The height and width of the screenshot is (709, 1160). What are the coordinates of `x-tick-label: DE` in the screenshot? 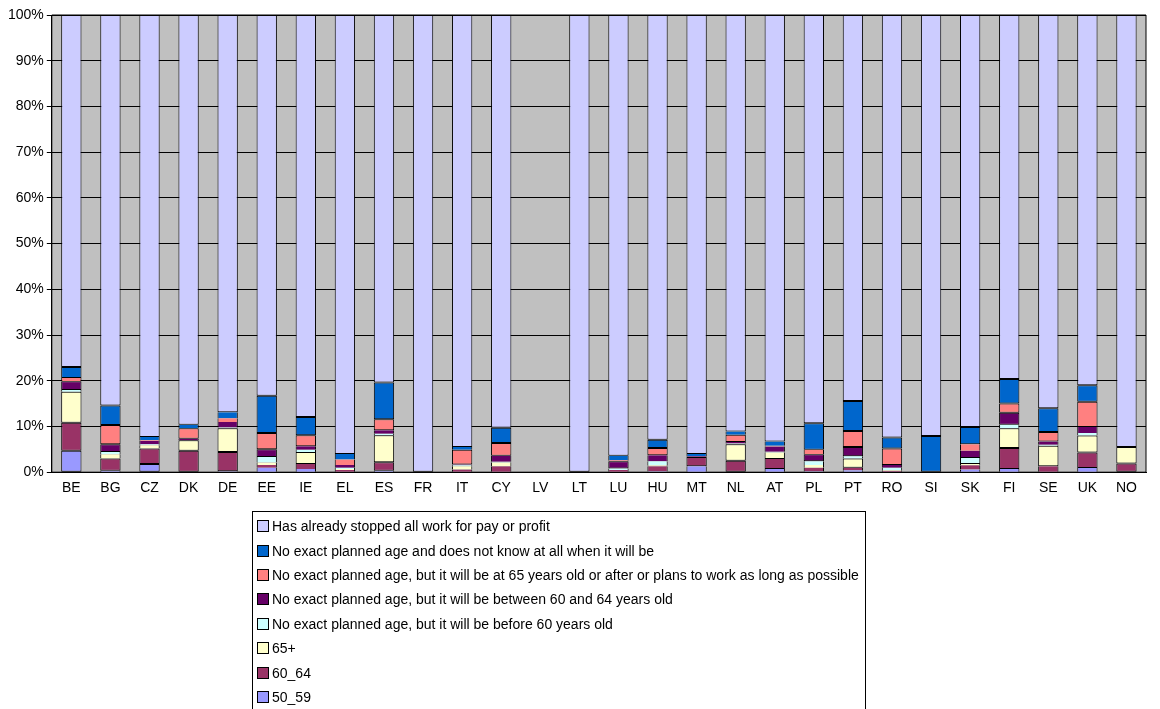 It's located at (227, 487).